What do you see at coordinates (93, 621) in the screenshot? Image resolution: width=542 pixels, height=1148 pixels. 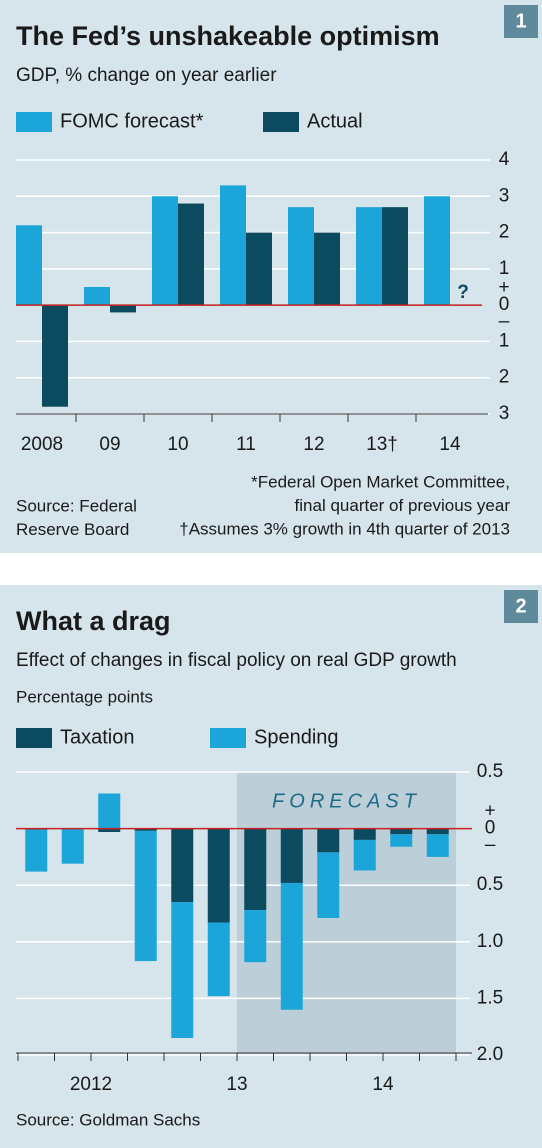 I see `chart-title: What a drag` at bounding box center [93, 621].